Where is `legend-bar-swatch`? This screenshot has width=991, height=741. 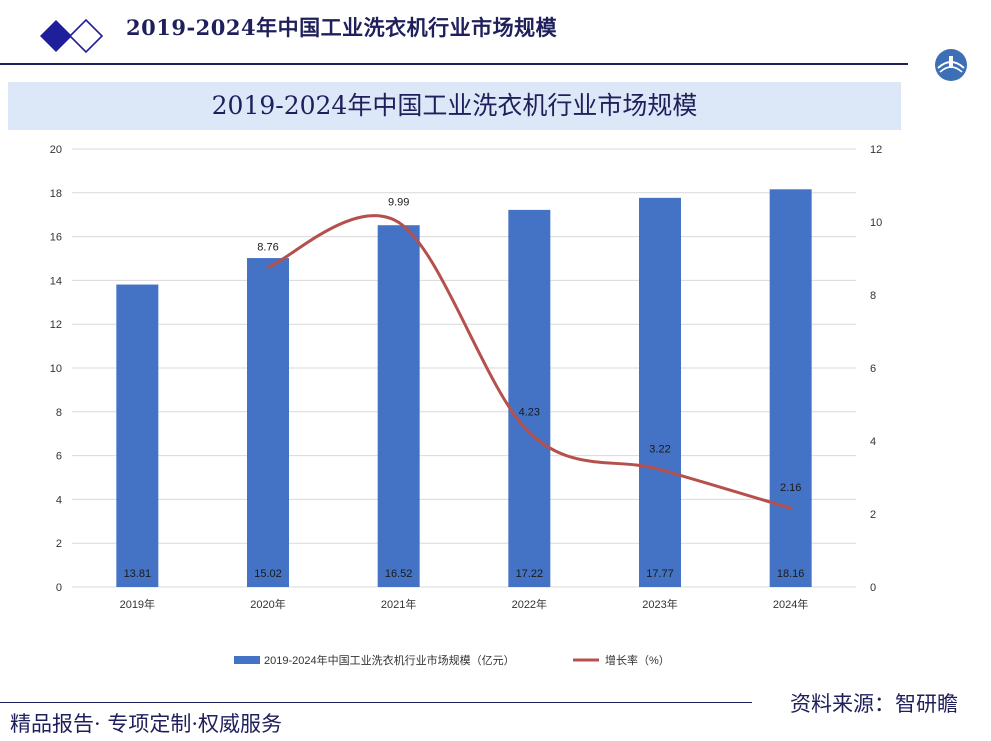
legend-bar-swatch is located at coordinates (247, 660).